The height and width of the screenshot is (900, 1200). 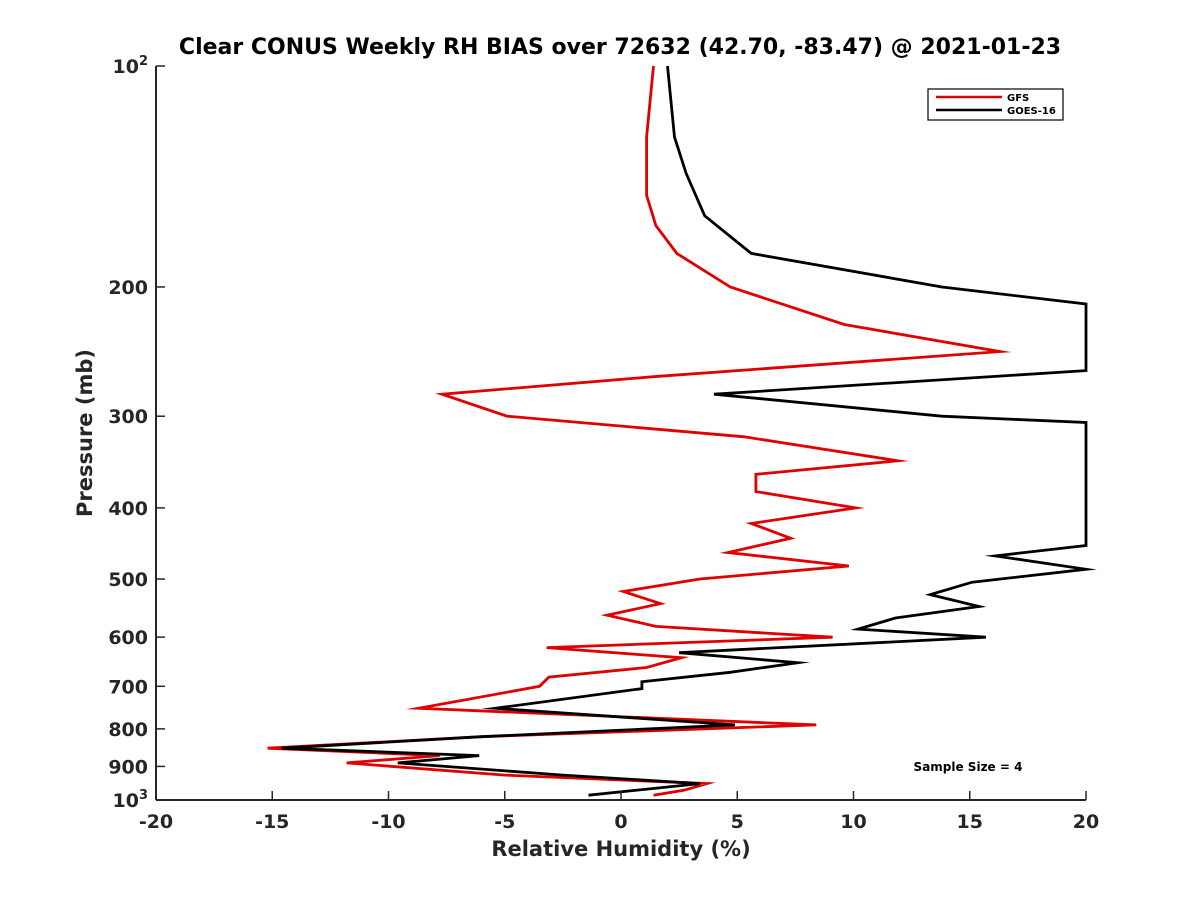 I want to click on legend: GFS GOES-16, so click(x=995, y=104).